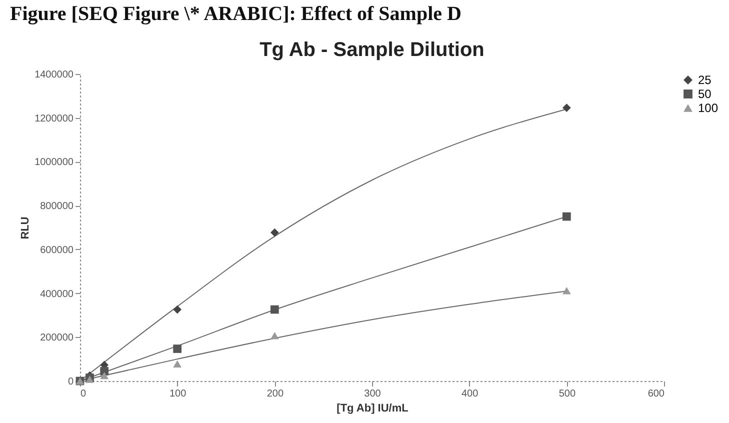 The width and height of the screenshot is (729, 423). Describe the element at coordinates (470, 394) in the screenshot. I see `x-tick-label: 400` at that location.